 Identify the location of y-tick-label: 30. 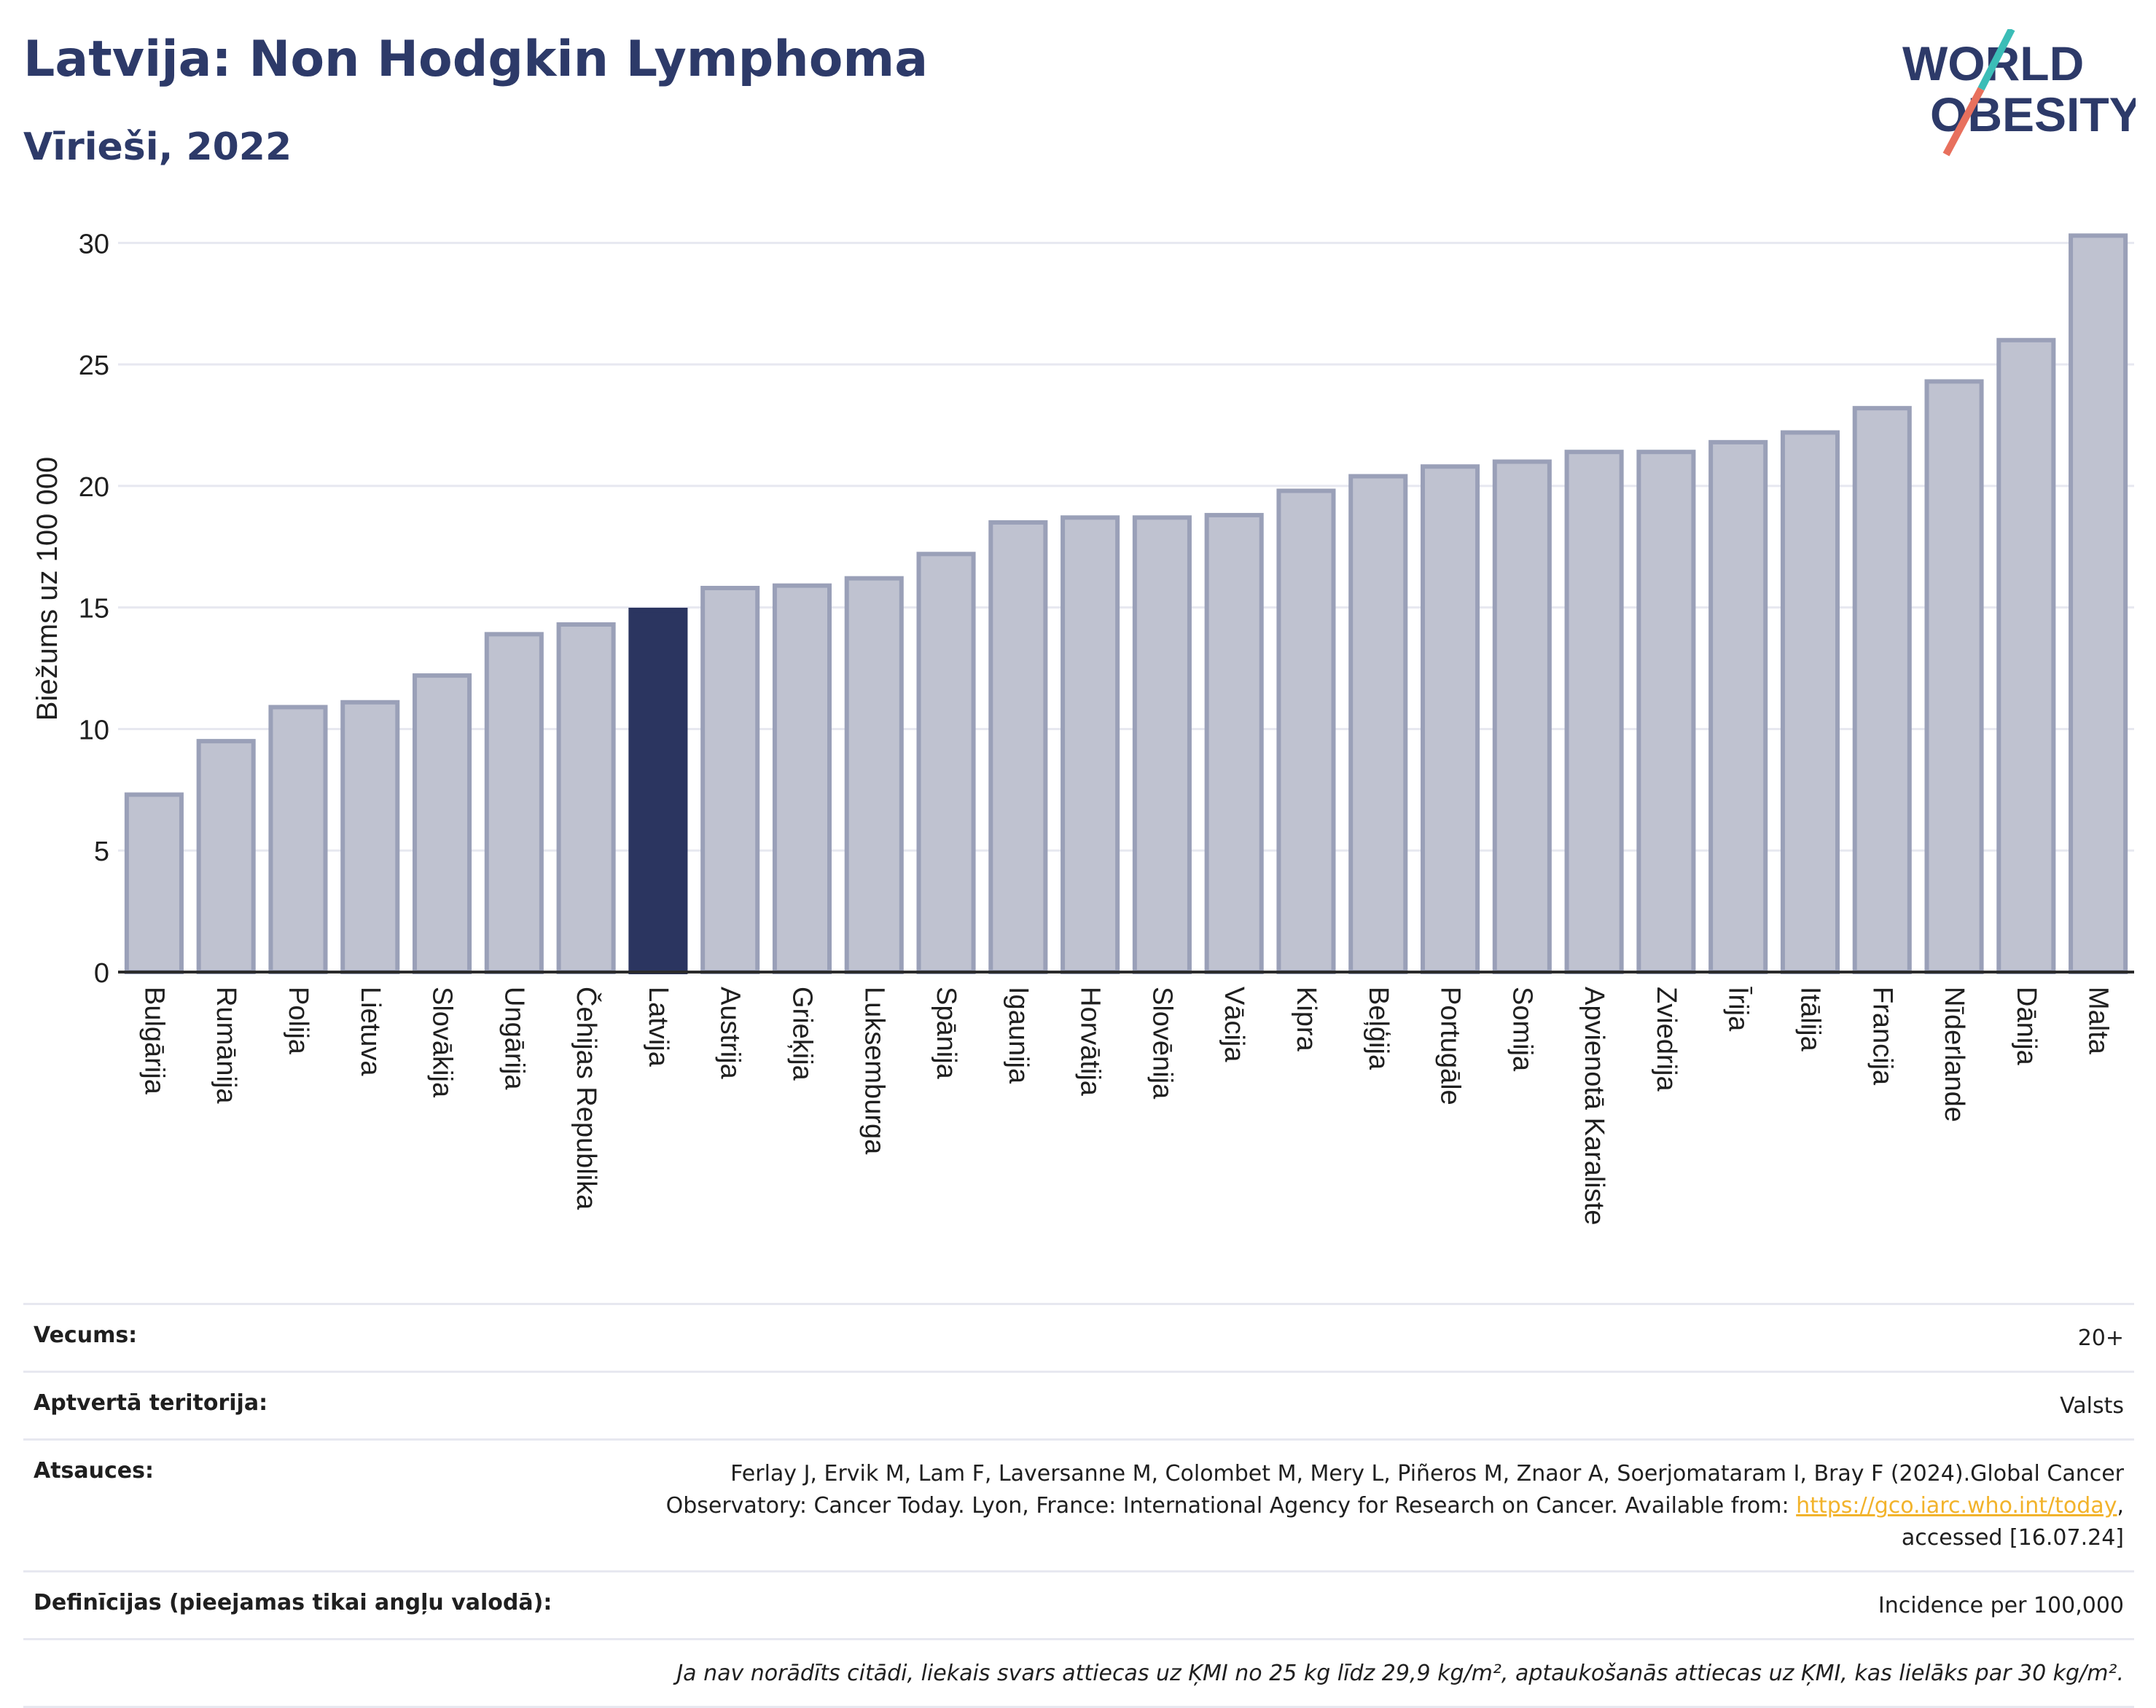
(94, 244).